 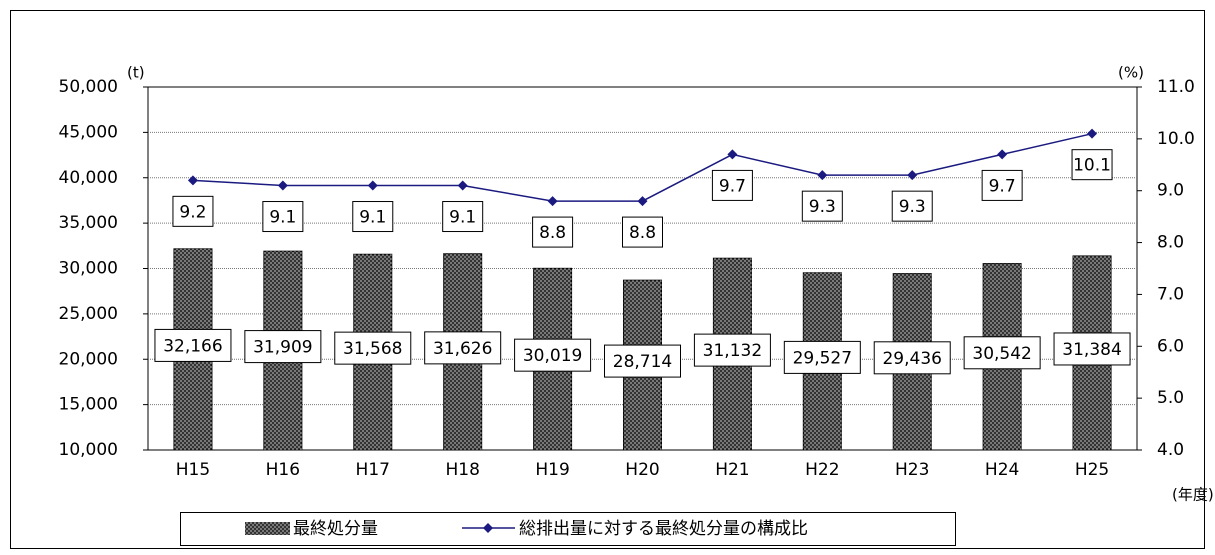 I want to click on y-axis-label: (t), so click(x=136, y=73).